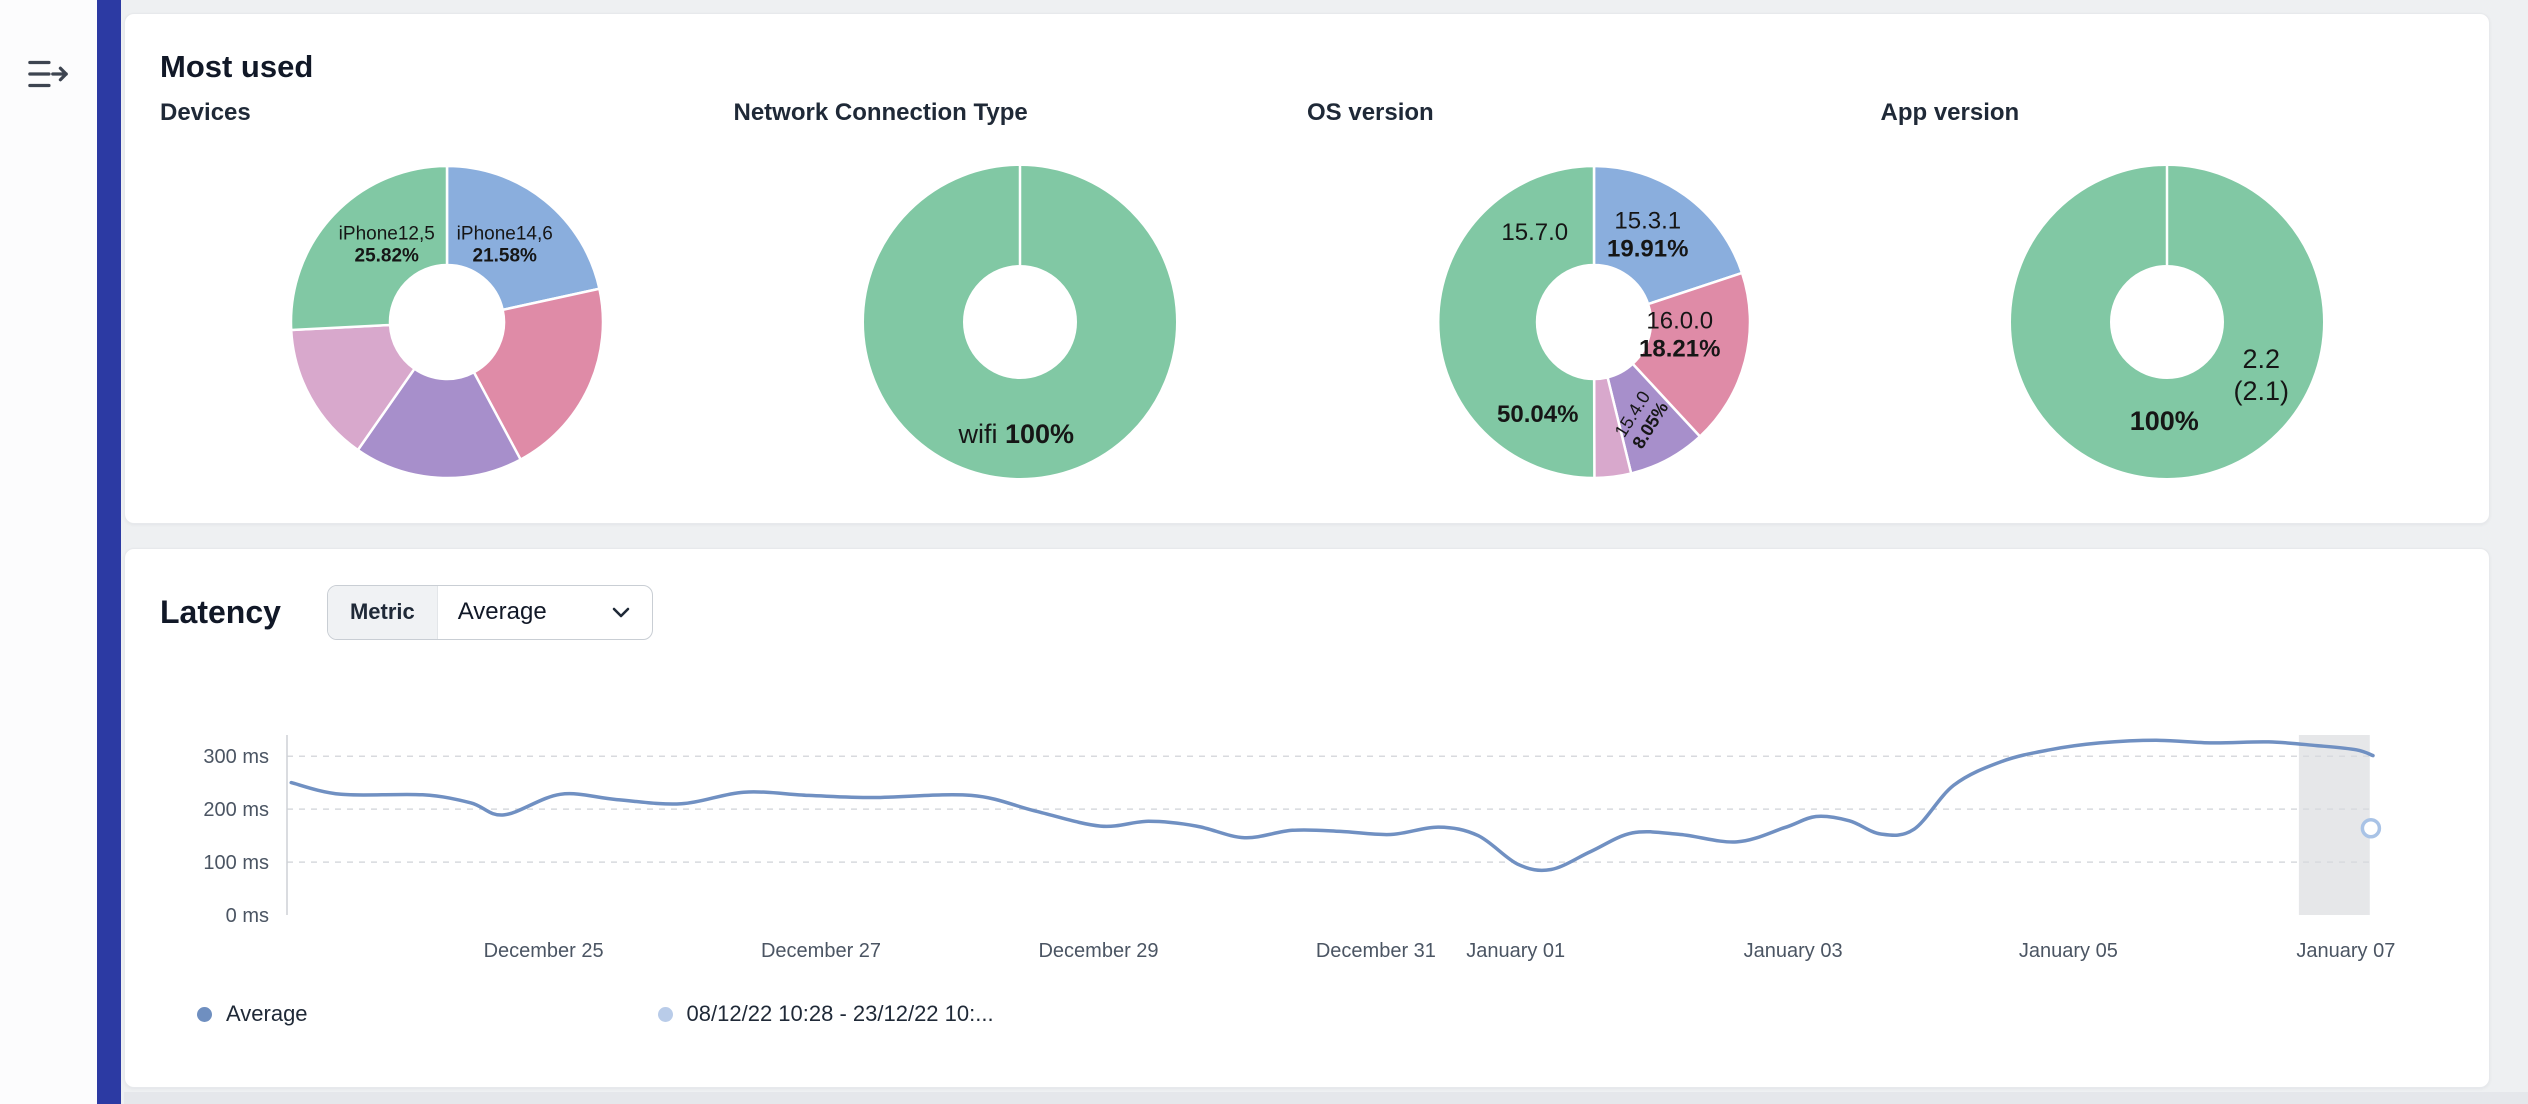 This screenshot has width=2528, height=1104. Describe the element at coordinates (1538, 414) in the screenshot. I see `donut-label-50-04: 50.04%` at that location.